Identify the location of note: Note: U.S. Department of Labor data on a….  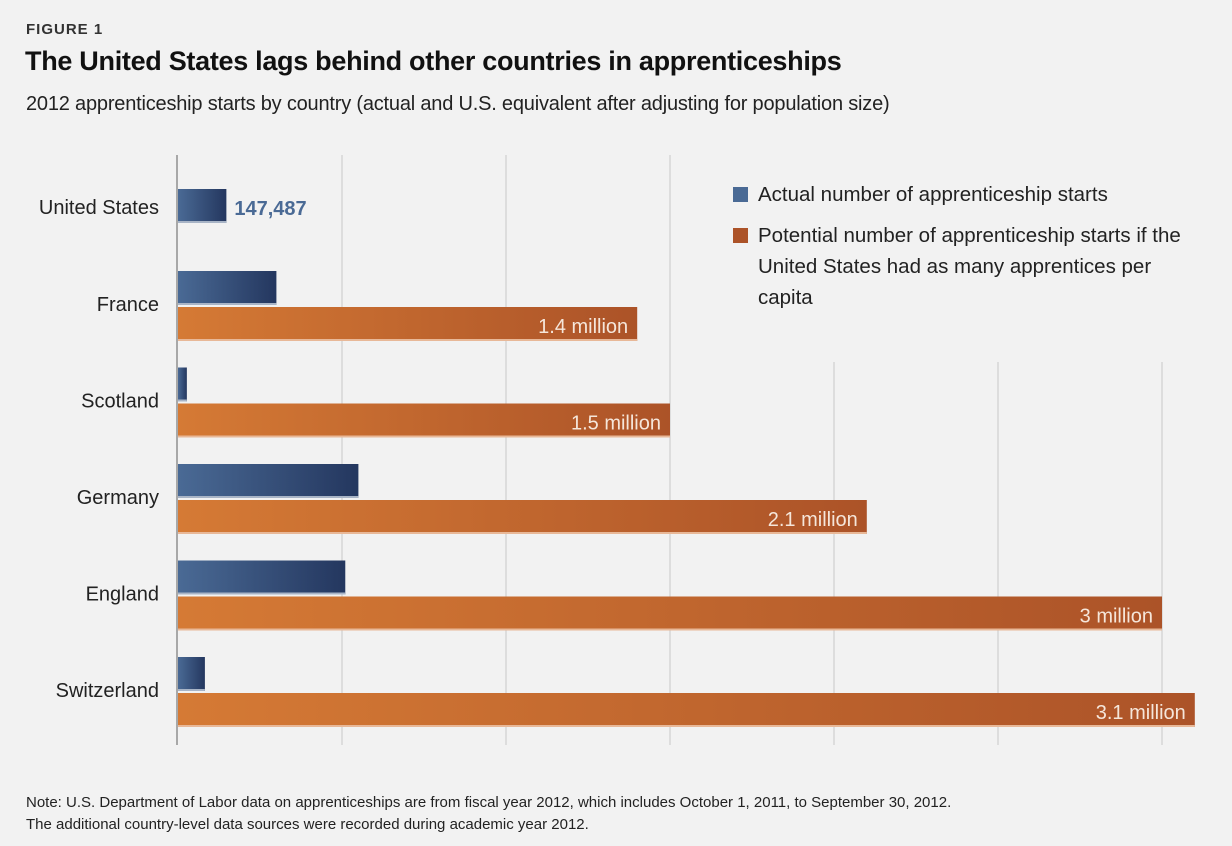
(488, 814).